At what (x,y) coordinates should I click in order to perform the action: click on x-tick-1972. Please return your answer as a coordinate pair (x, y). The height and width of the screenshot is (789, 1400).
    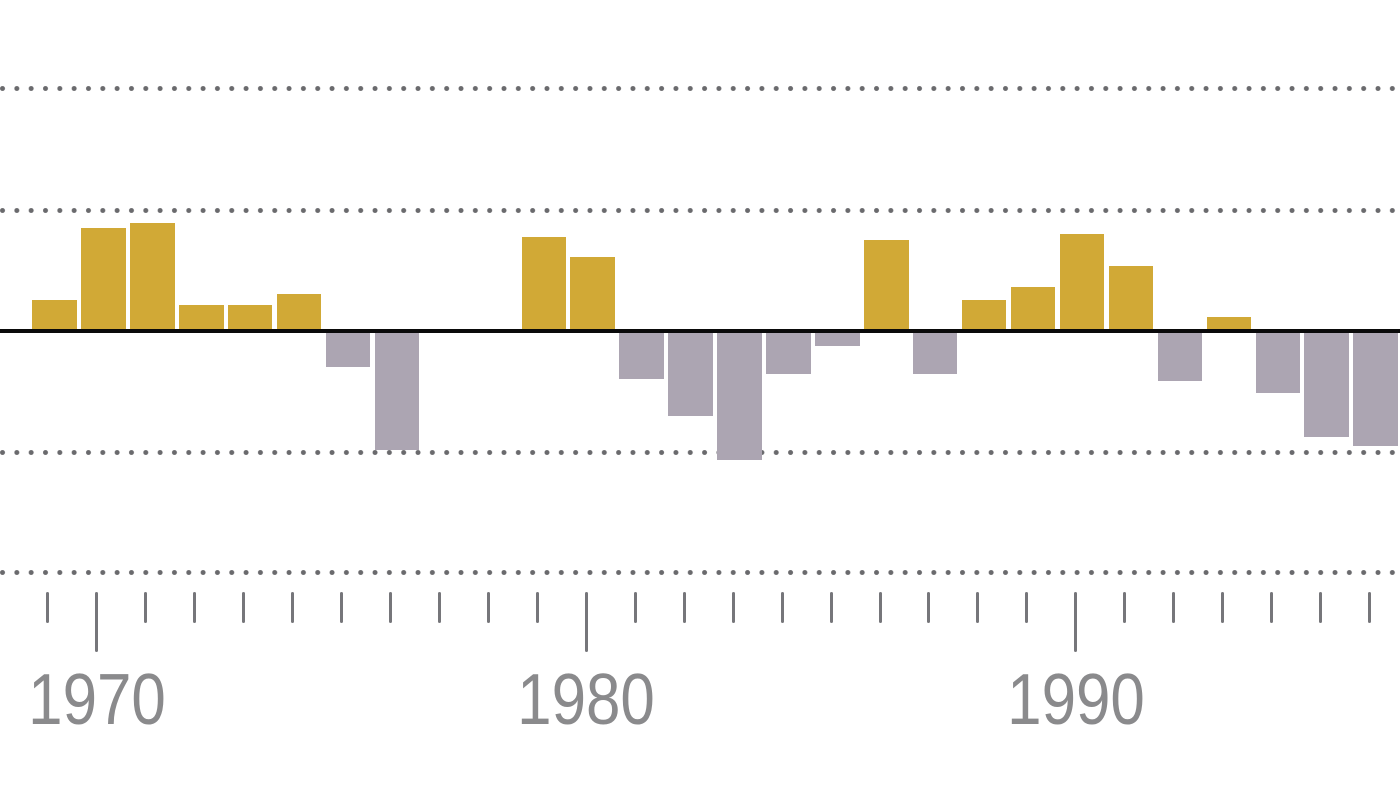
    Looking at the image, I should click on (195, 607).